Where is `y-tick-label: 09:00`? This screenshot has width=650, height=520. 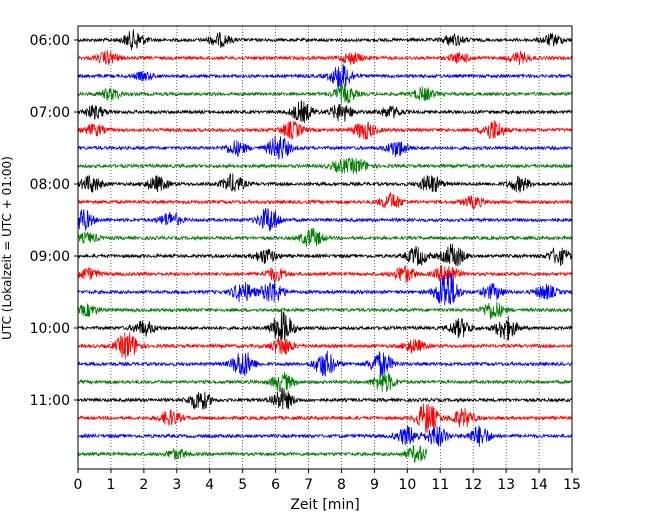
y-tick-label: 09:00 is located at coordinates (50, 257).